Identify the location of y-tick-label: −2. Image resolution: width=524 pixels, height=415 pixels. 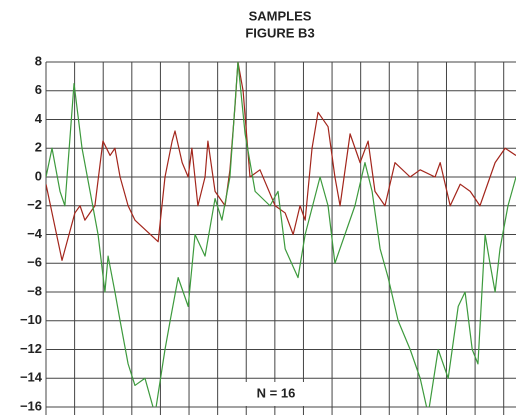
(34, 204).